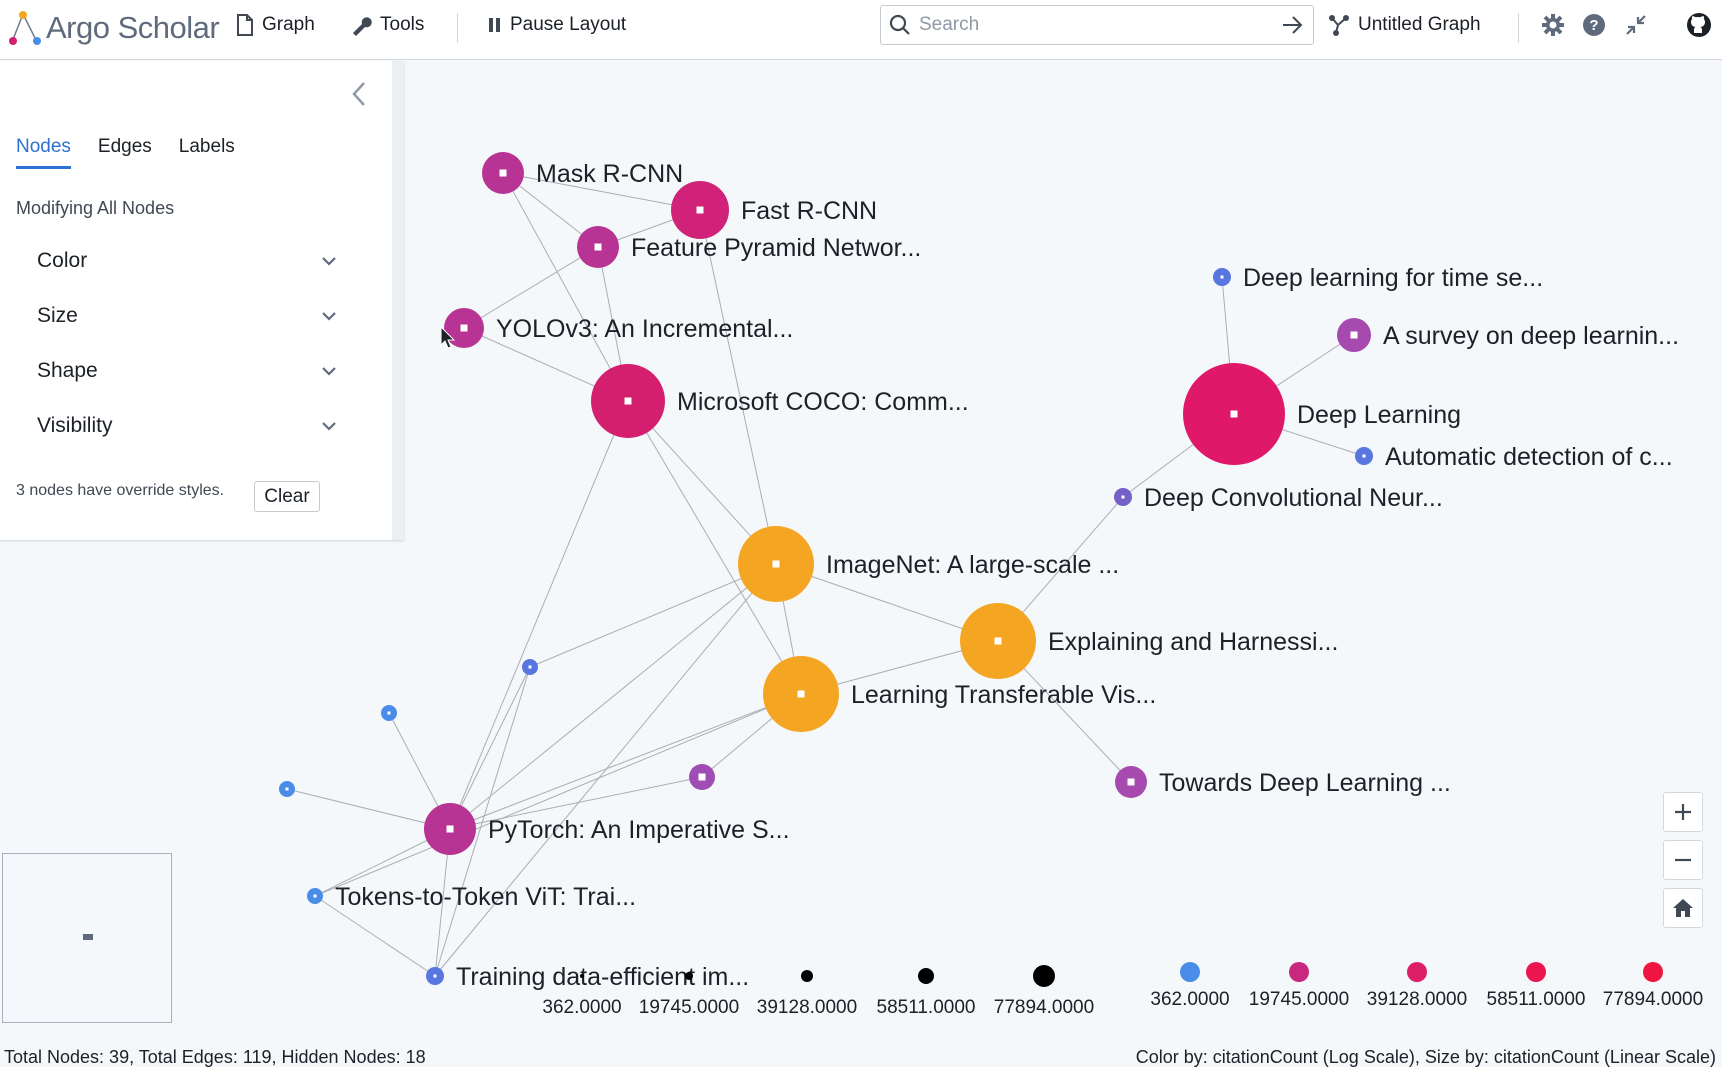  I want to click on section-label: Size, so click(57, 315).